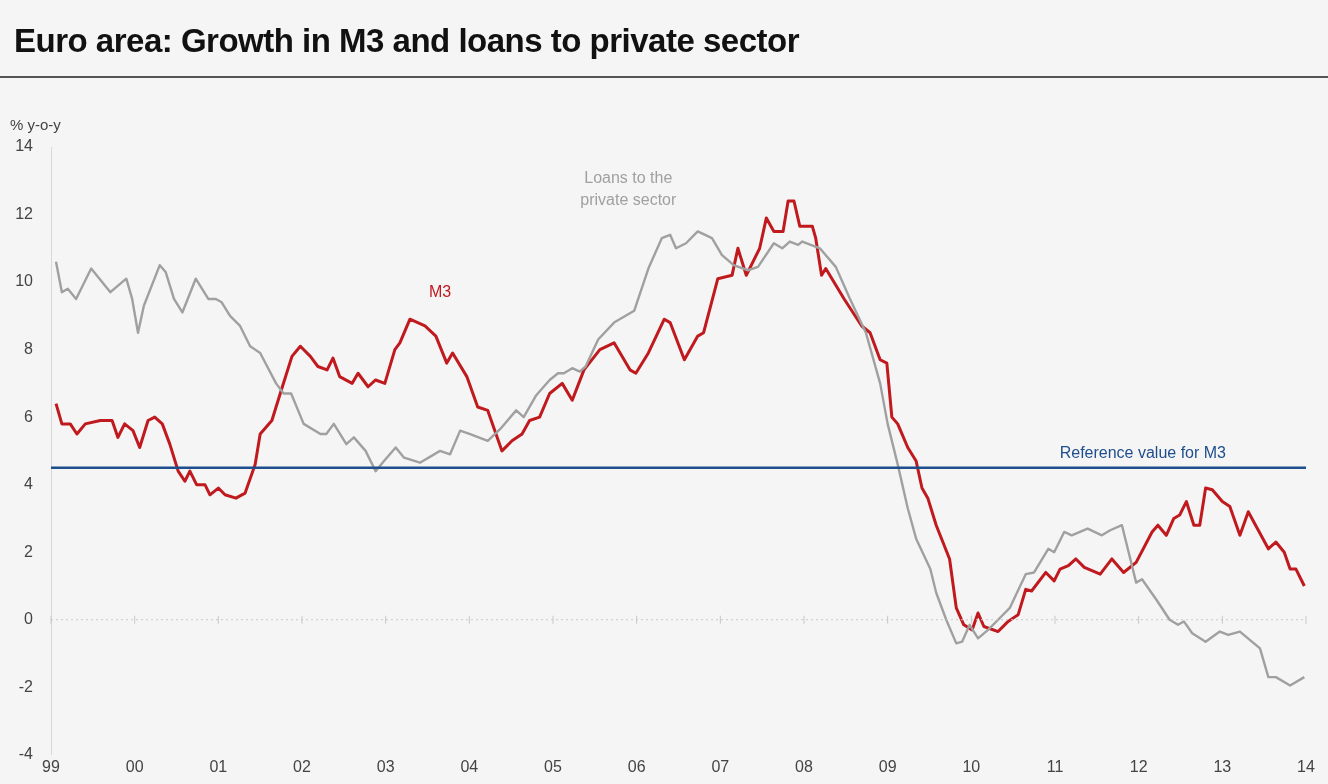 This screenshot has height=784, width=1328. What do you see at coordinates (26, 686) in the screenshot?
I see `y-tick-label: -2` at bounding box center [26, 686].